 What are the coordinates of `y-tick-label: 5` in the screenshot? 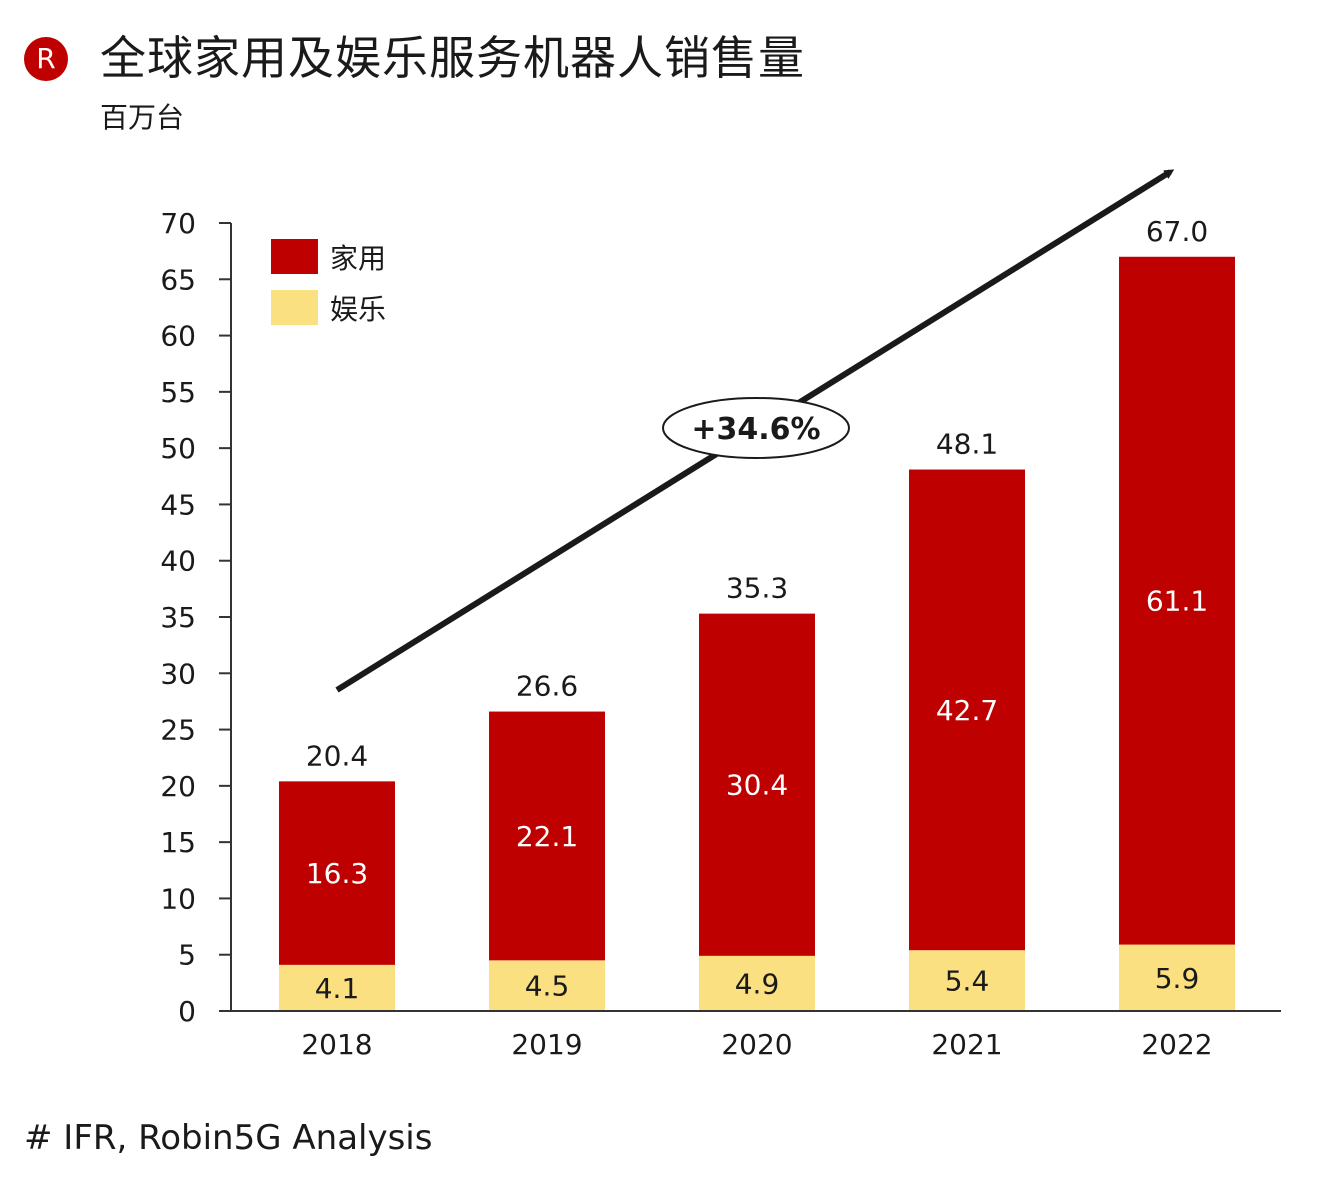 It's located at (187, 955).